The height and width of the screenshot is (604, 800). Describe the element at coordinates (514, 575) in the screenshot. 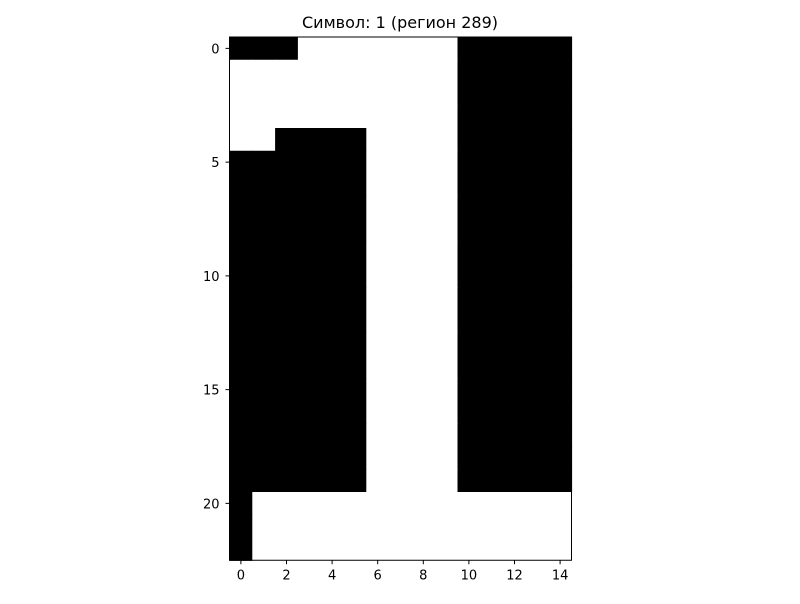

I see `x-tick-label: 12` at that location.